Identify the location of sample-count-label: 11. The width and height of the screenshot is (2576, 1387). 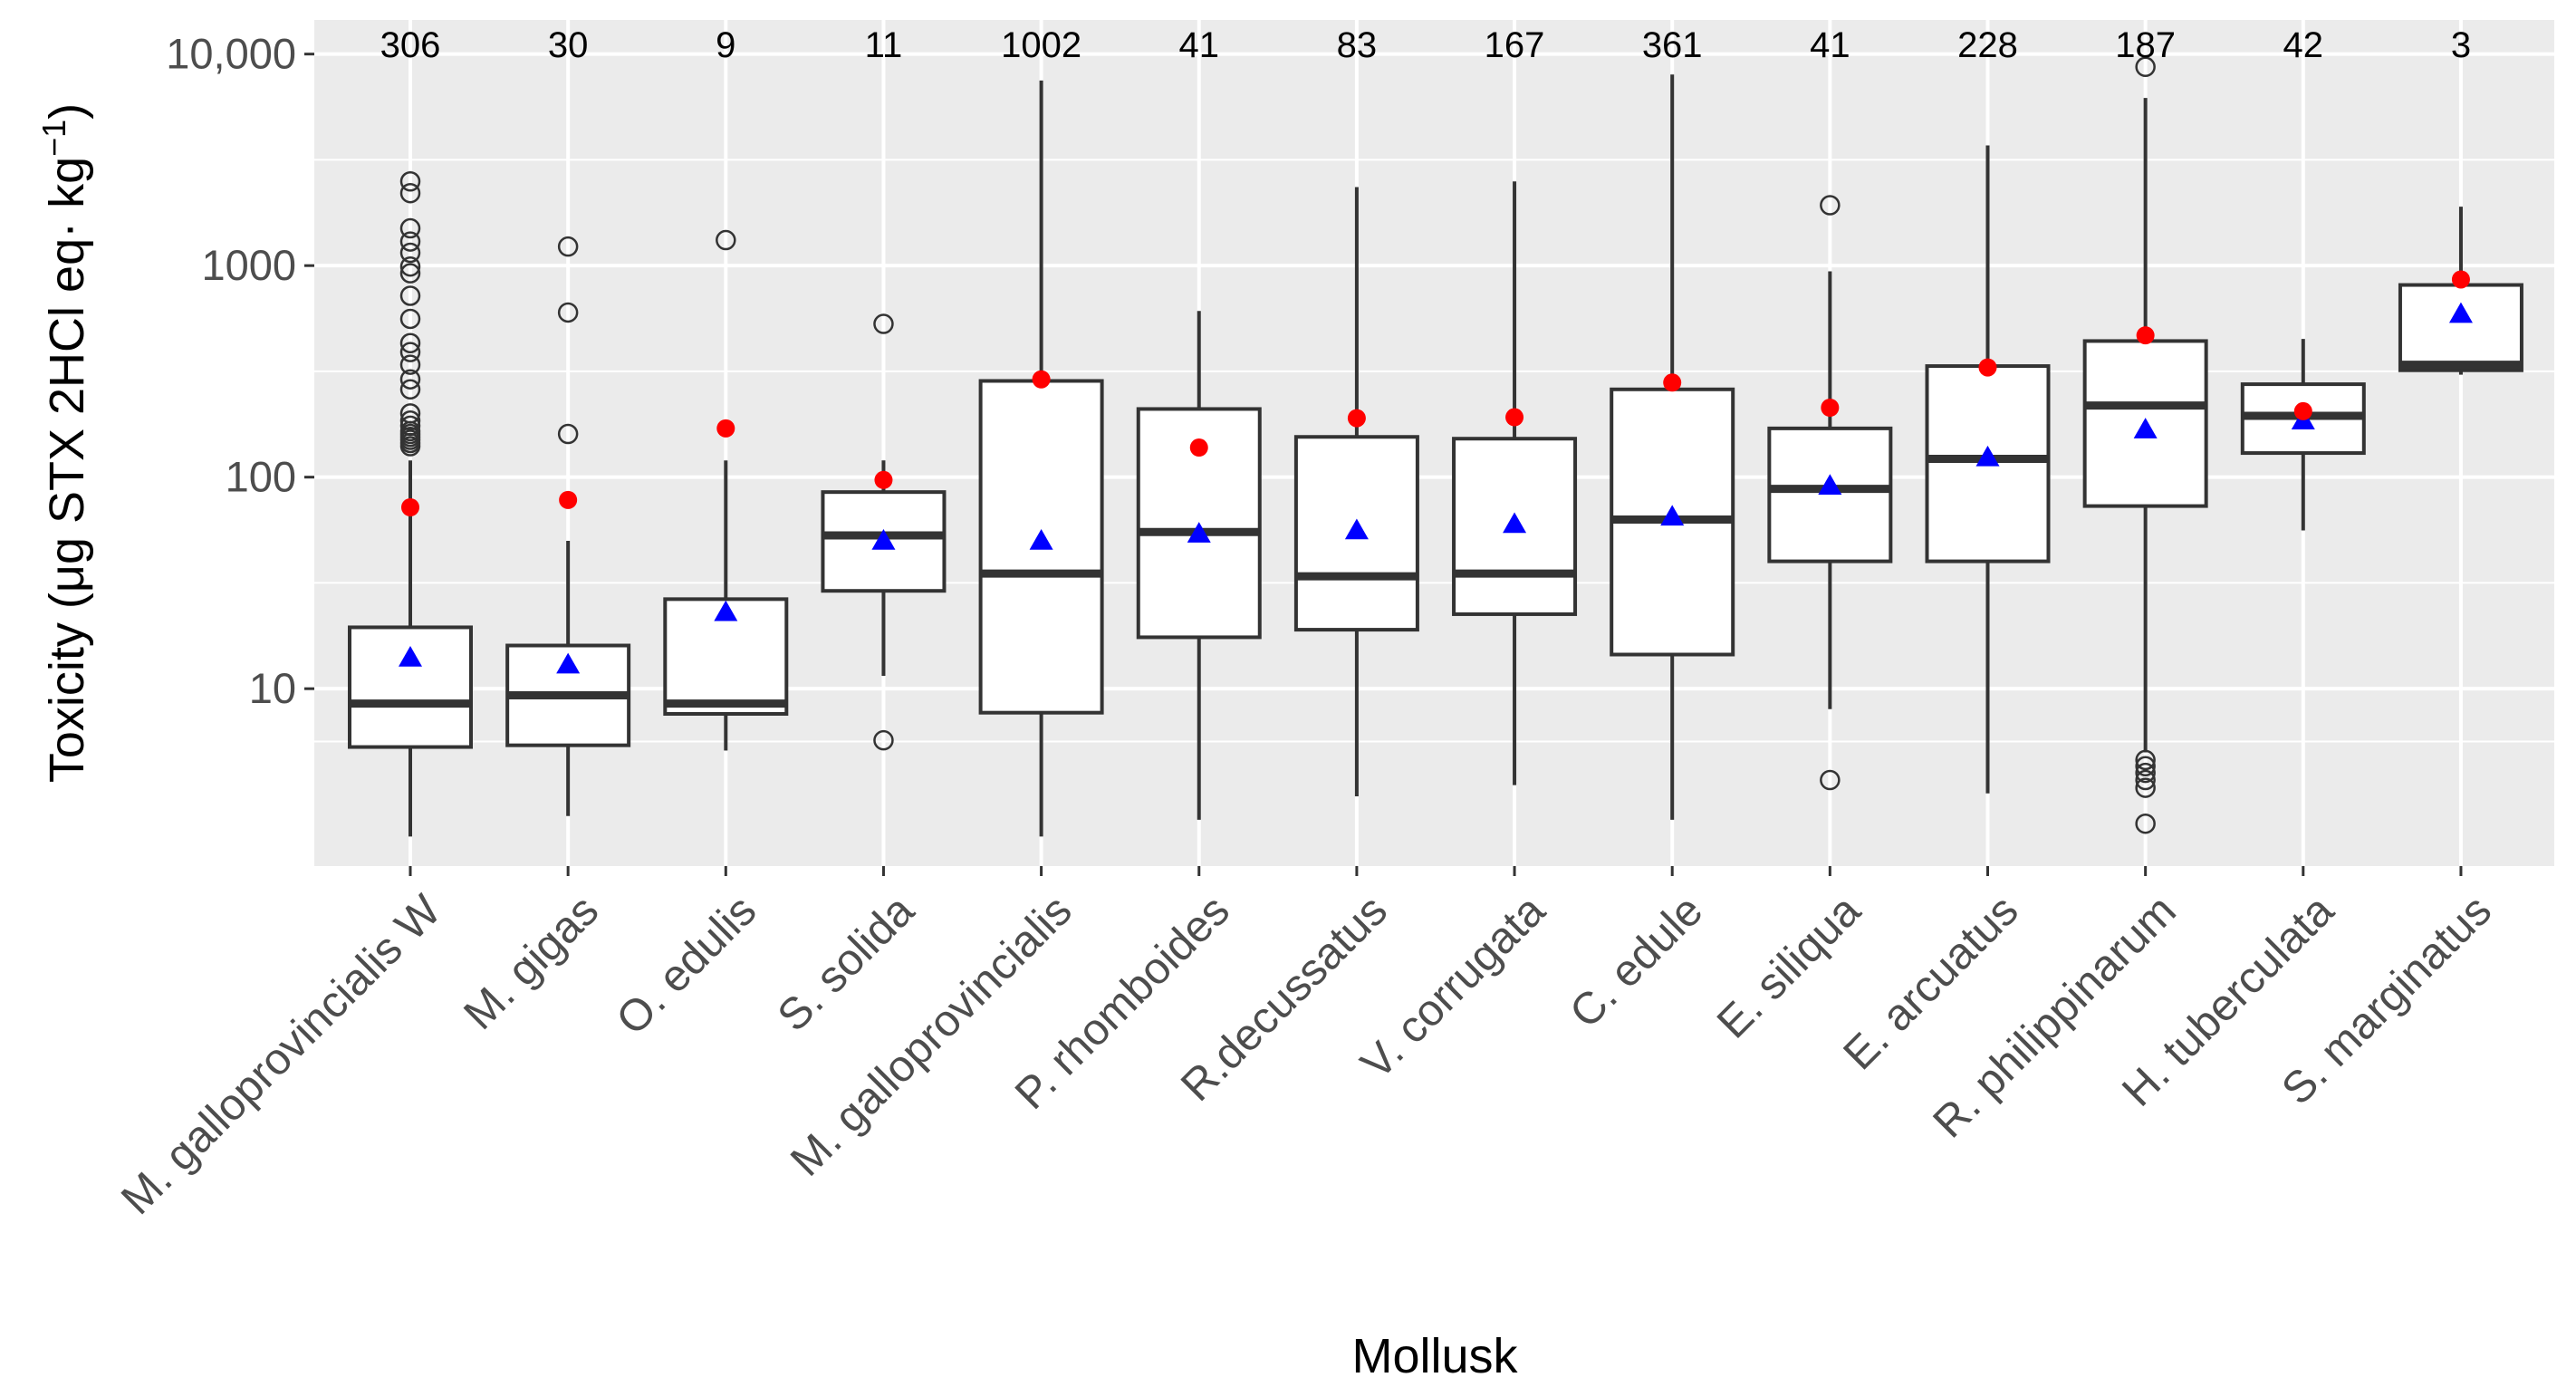
(884, 45).